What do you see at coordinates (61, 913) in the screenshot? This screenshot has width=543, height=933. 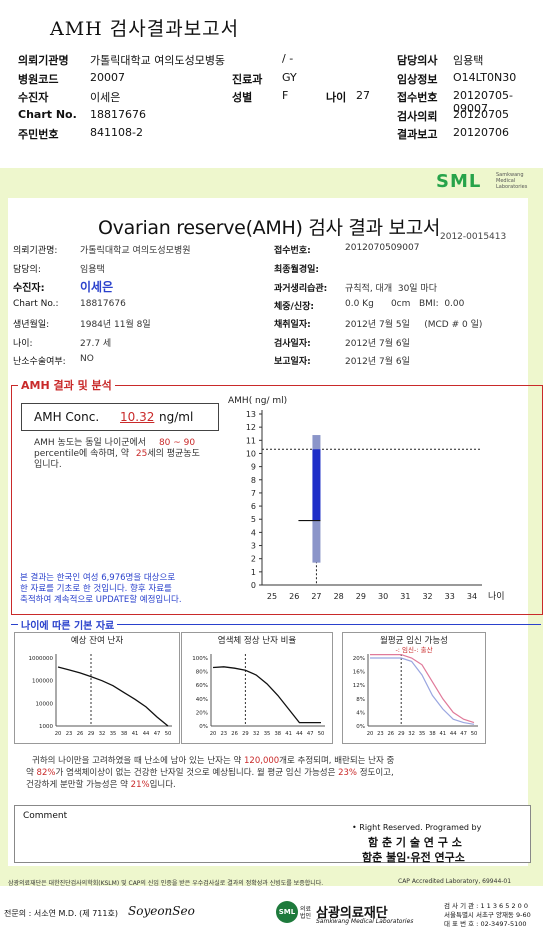 I see `doctor-name: 전문의 : 서소연 M.D. (제 711호)` at bounding box center [61, 913].